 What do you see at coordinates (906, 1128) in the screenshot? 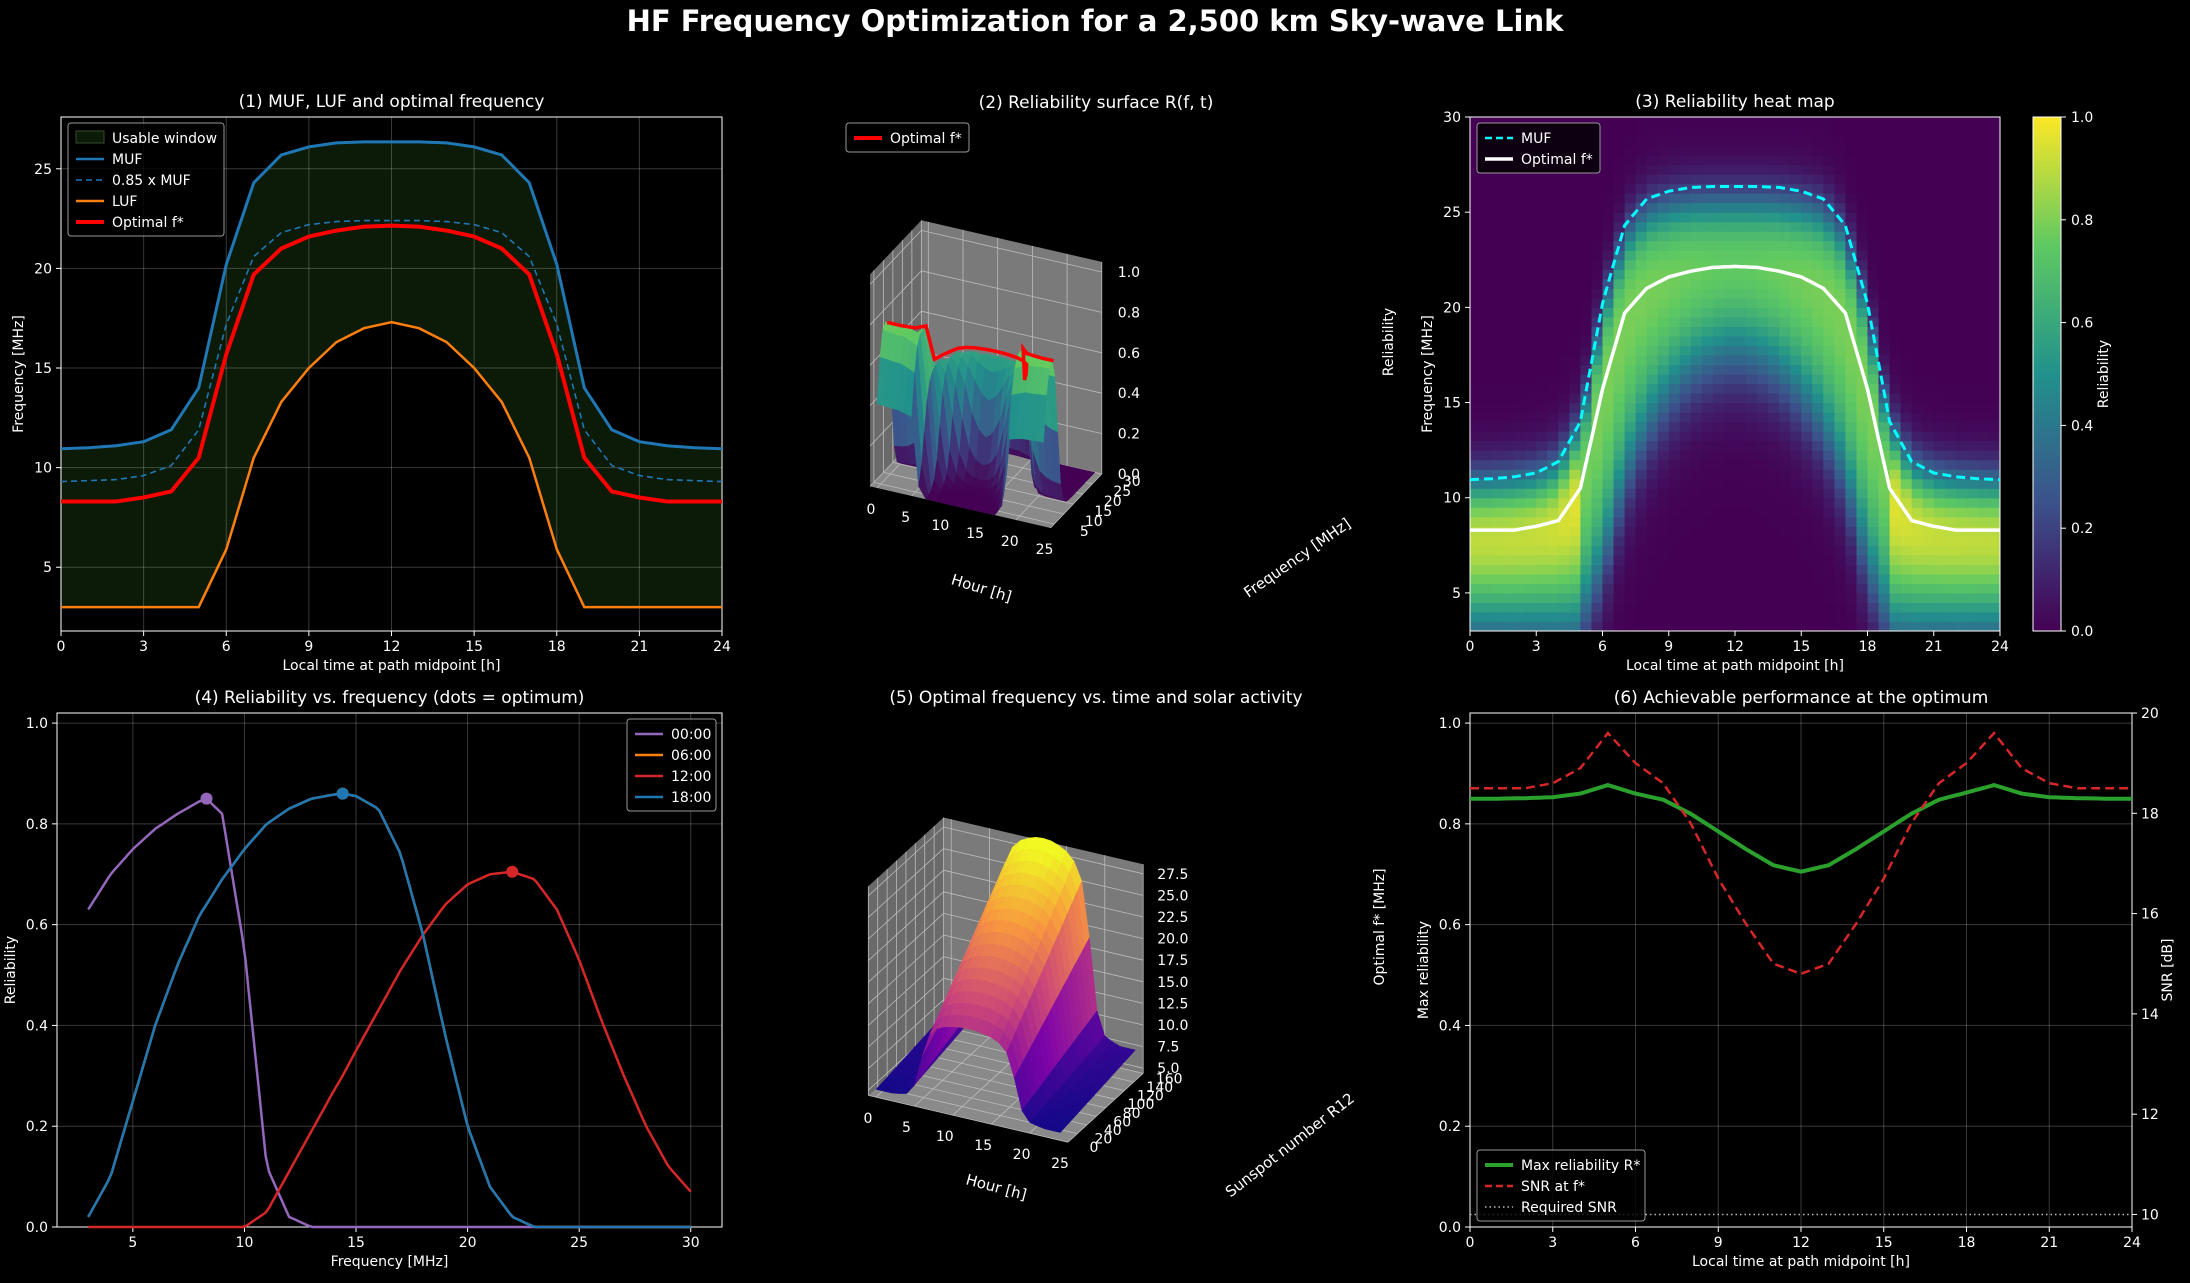
I see `x-tick-label: 5` at bounding box center [906, 1128].